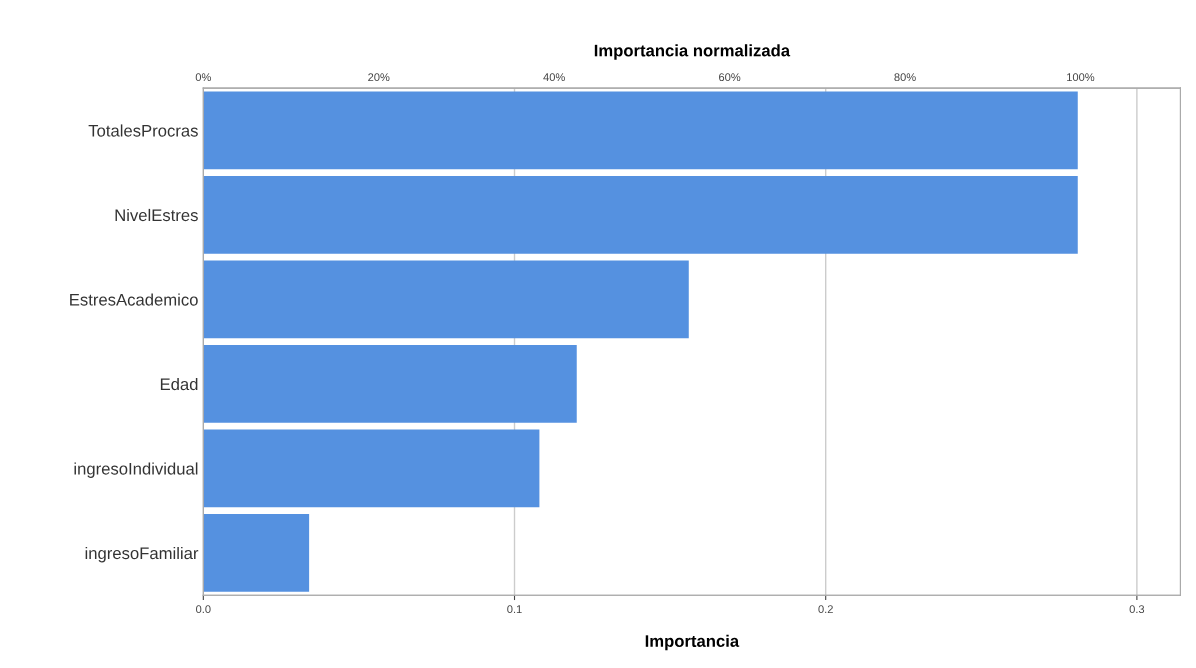  I want to click on x2-tick-label: 60%, so click(730, 77).